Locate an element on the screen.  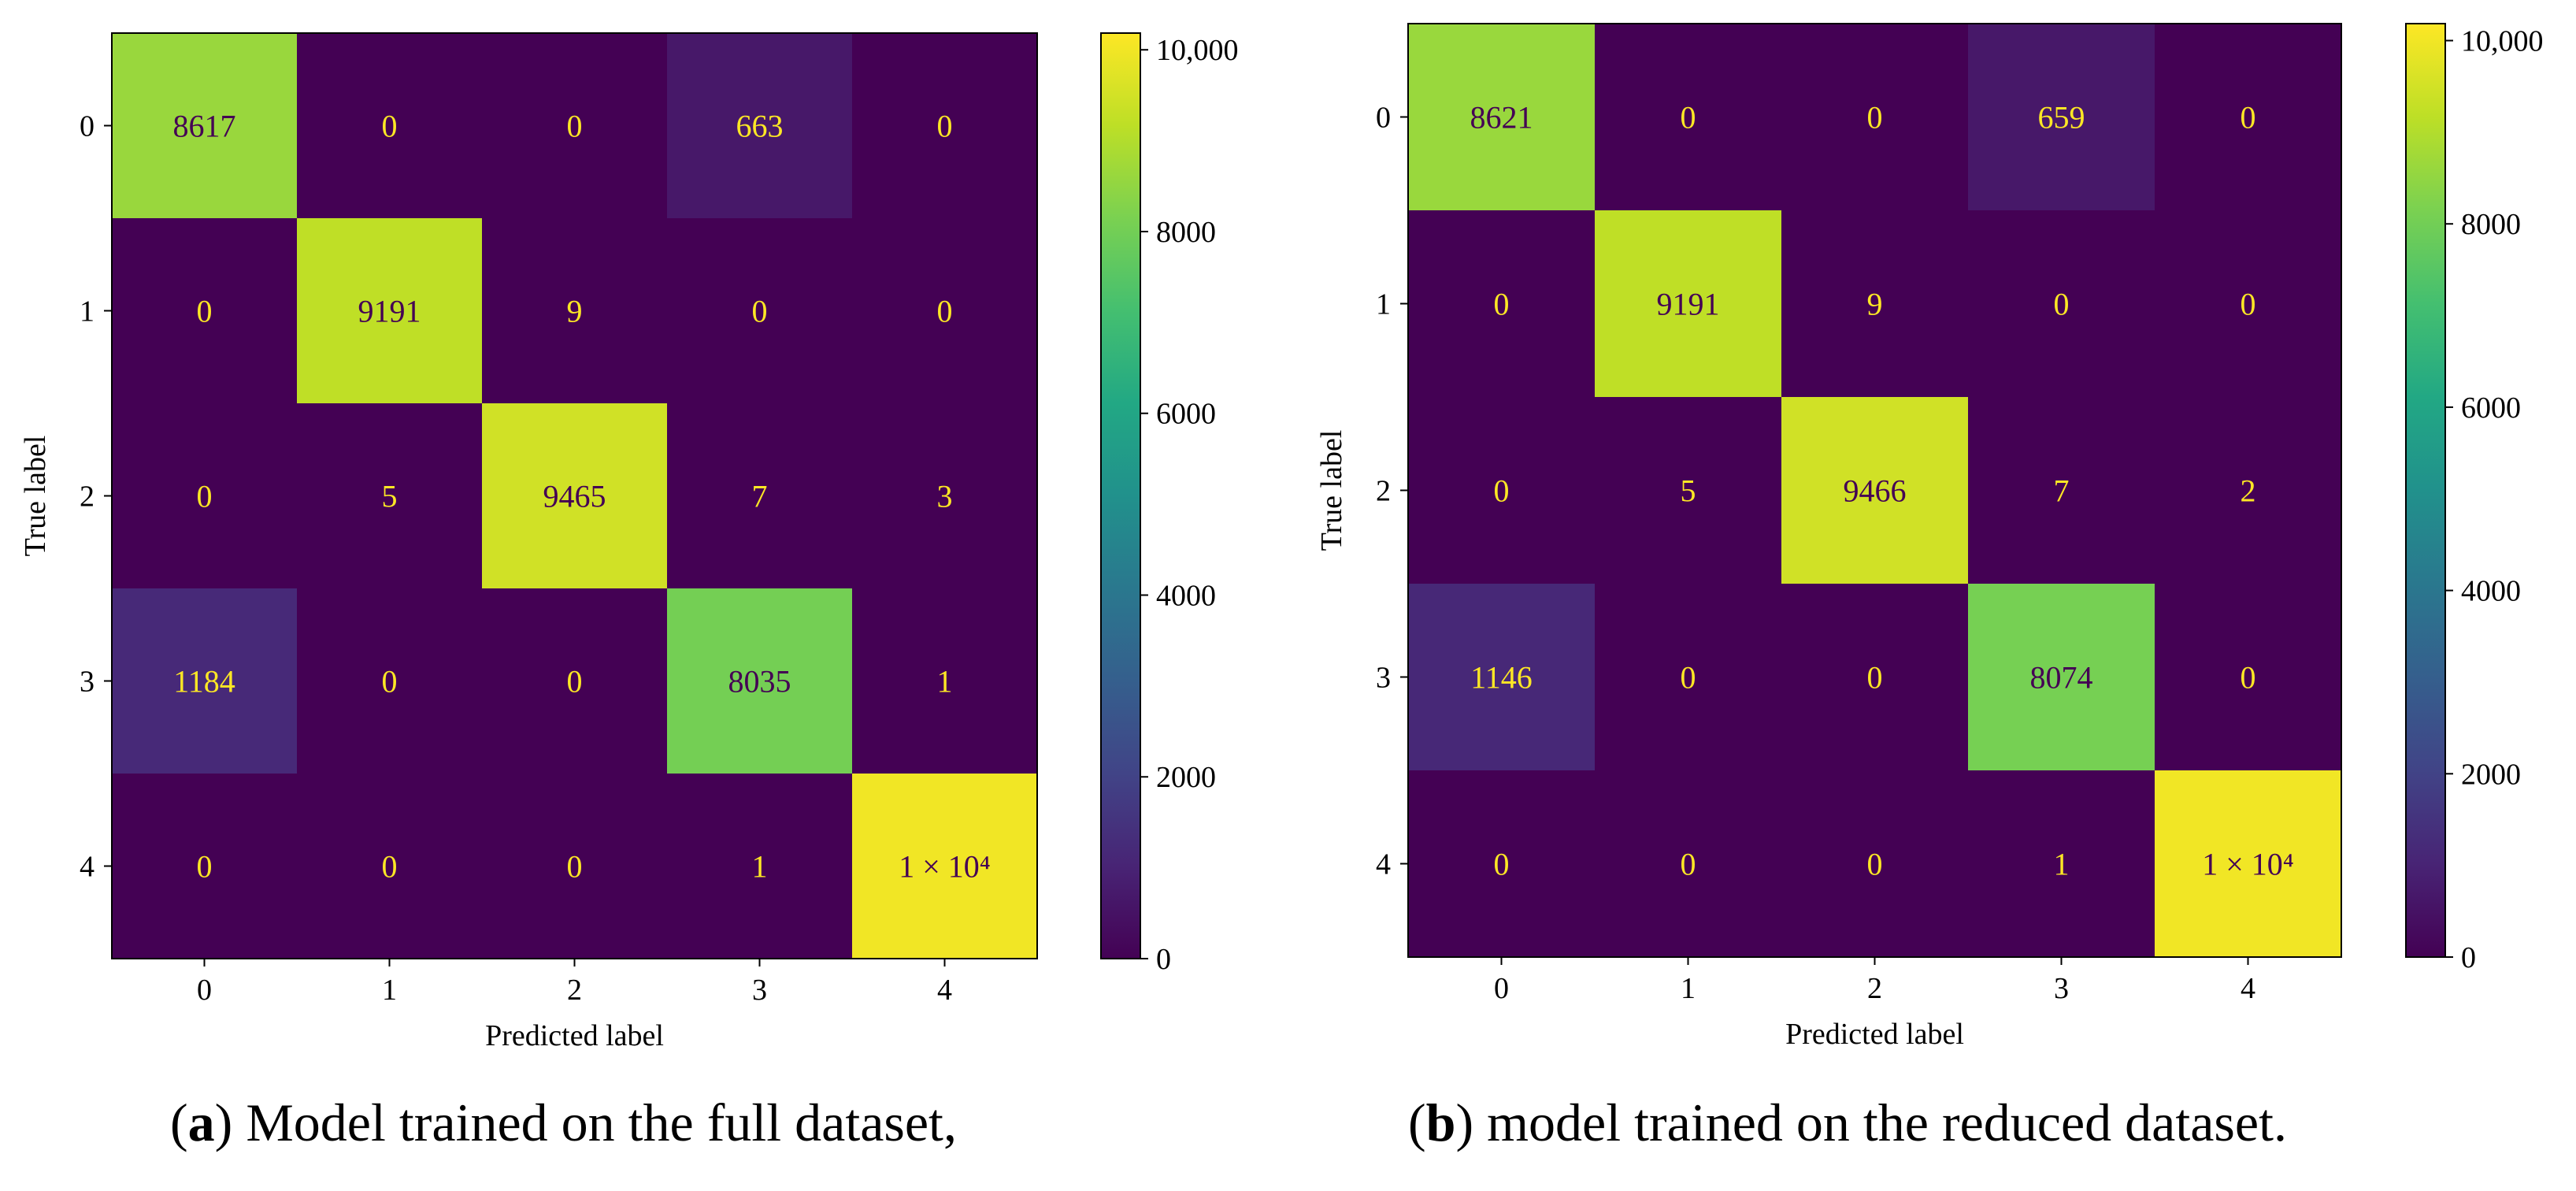
cell-label-r3-c0: 1146 is located at coordinates (1501, 678).